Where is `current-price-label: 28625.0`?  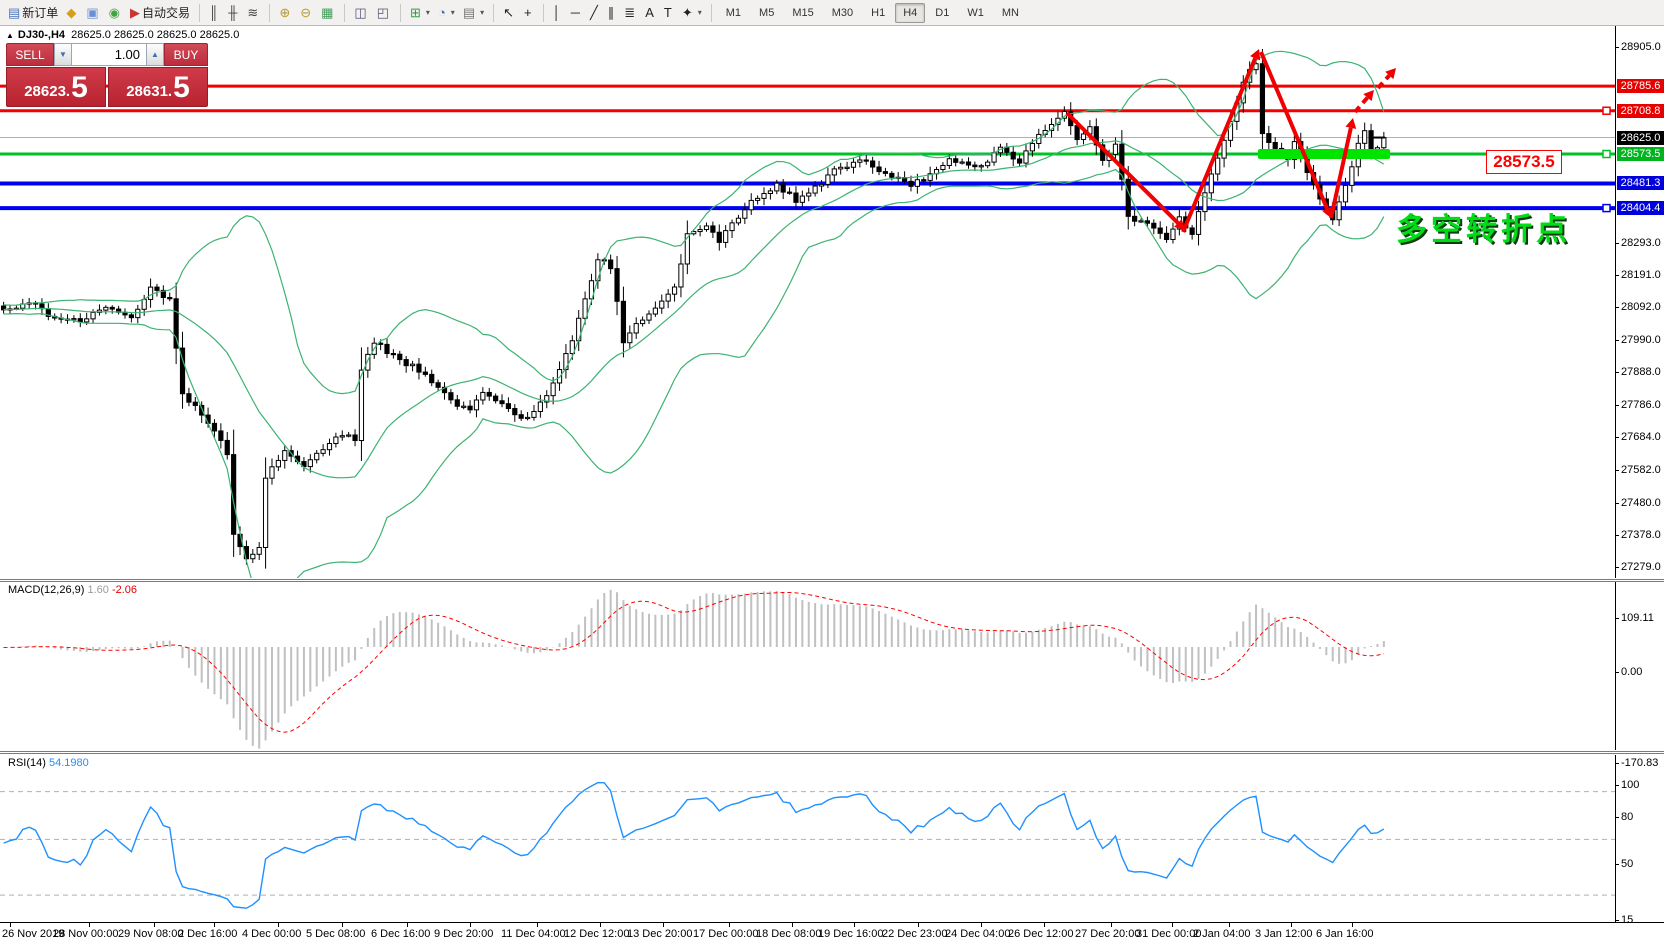
current-price-label: 28625.0 is located at coordinates (1640, 137).